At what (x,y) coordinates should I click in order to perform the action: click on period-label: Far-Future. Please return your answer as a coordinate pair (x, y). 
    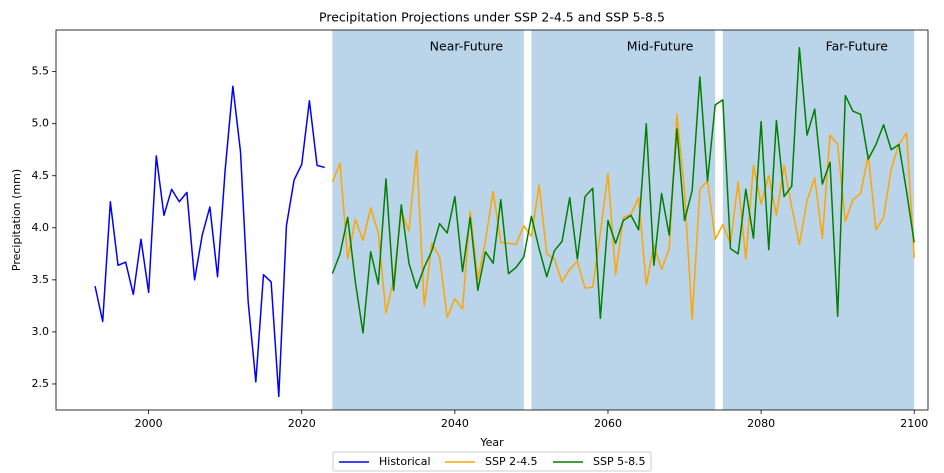
    Looking at the image, I should click on (857, 46).